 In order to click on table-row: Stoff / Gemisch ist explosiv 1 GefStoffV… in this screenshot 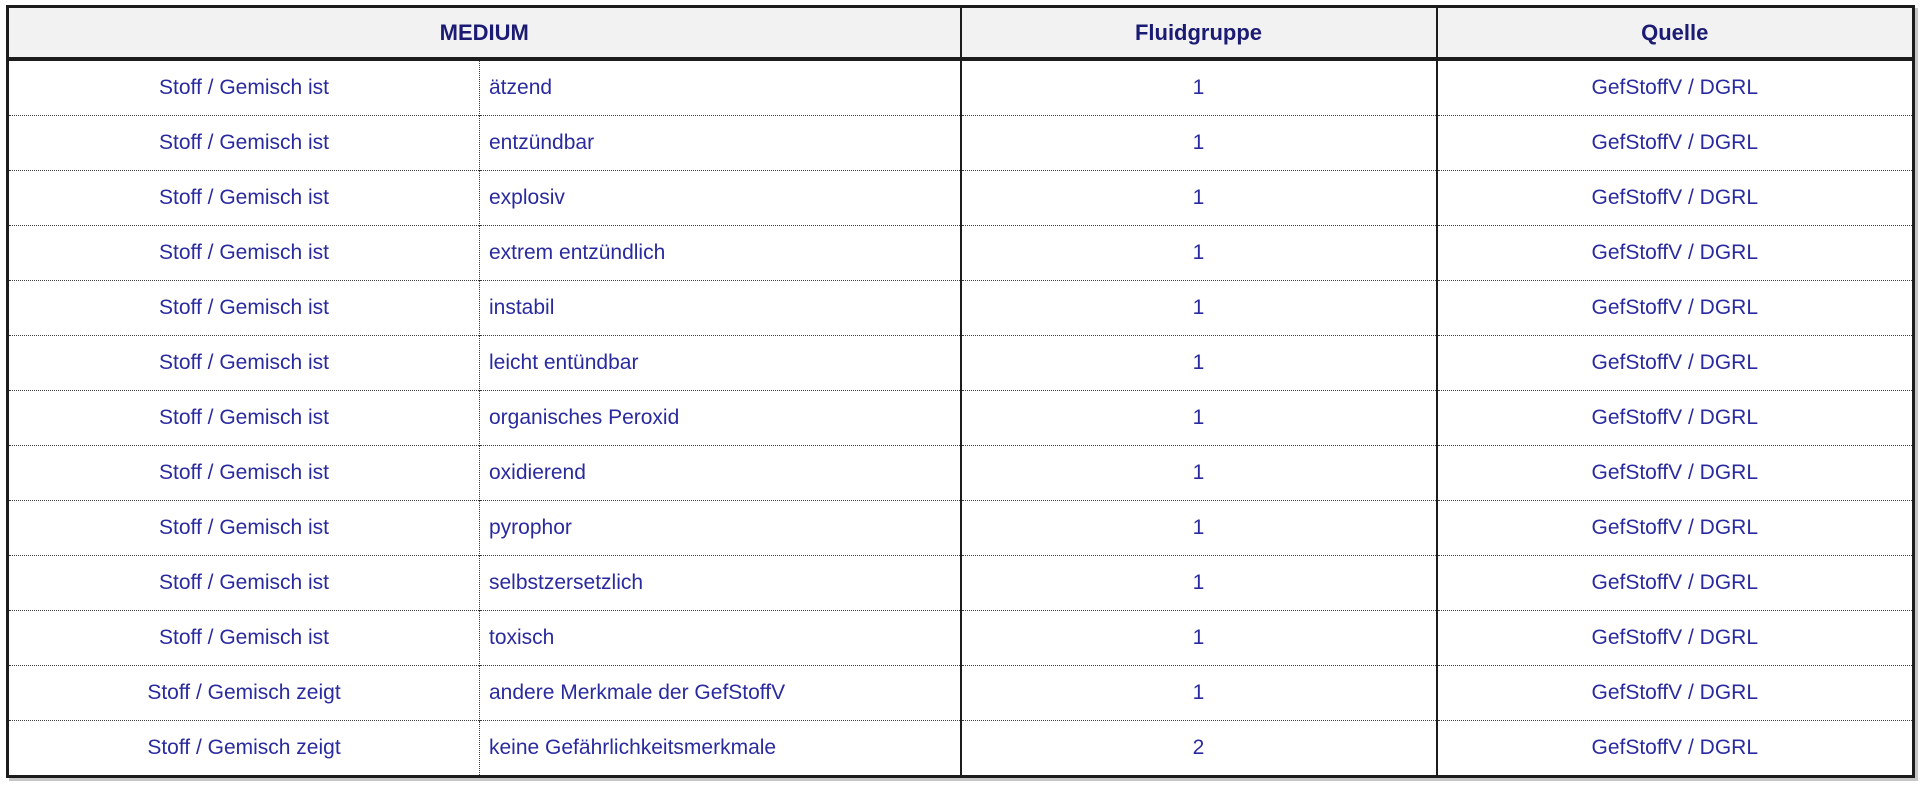, I will do `click(960, 198)`.